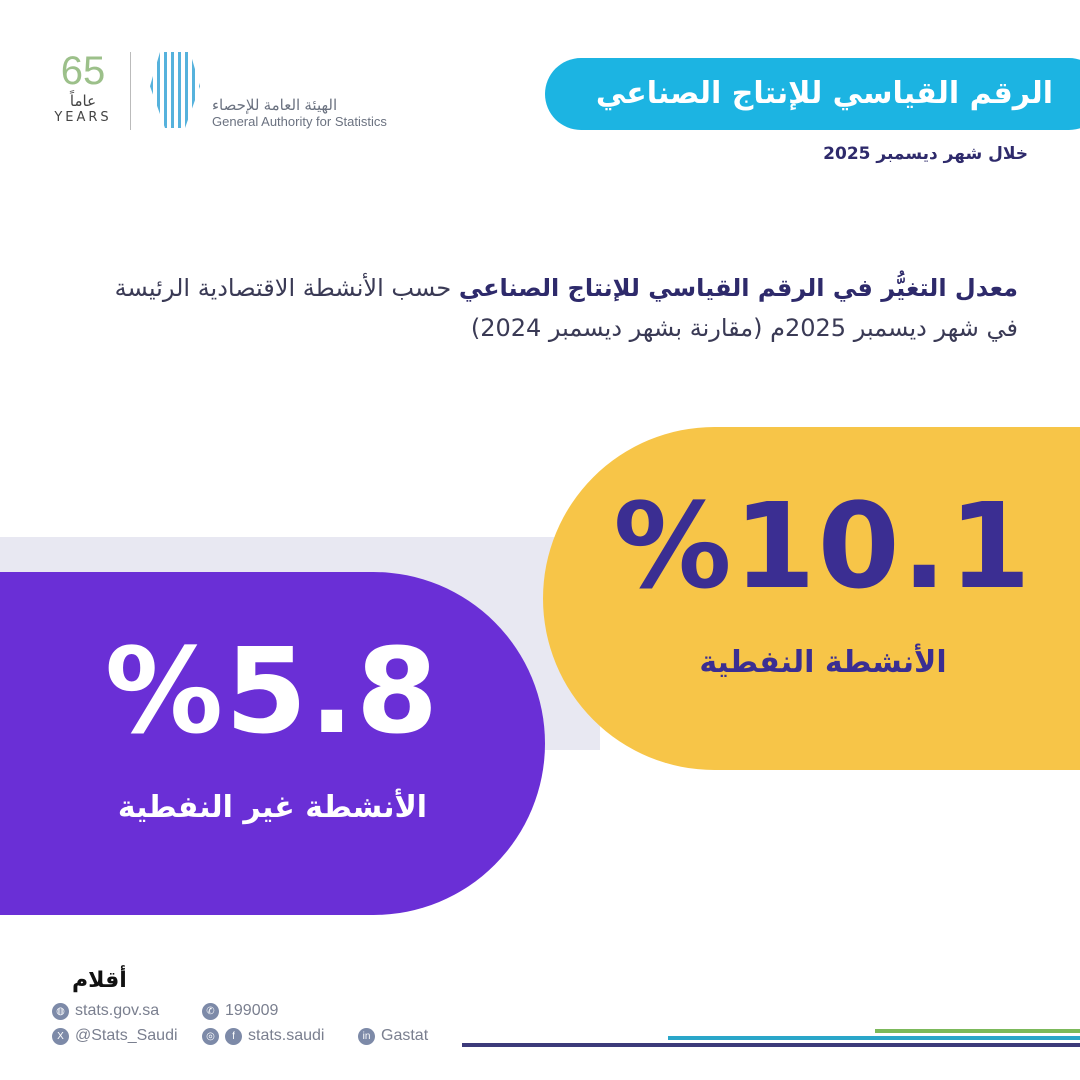 The height and width of the screenshot is (1080, 1080). What do you see at coordinates (130, 91) in the screenshot?
I see `logo-divider` at bounding box center [130, 91].